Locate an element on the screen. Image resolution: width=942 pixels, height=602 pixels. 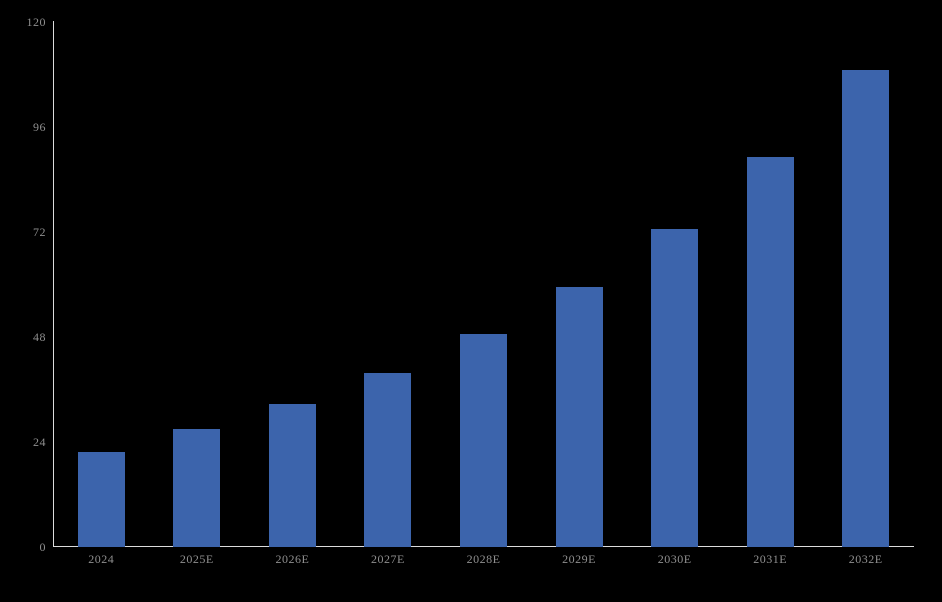
y-tick-label: 96 is located at coordinates (39, 126).